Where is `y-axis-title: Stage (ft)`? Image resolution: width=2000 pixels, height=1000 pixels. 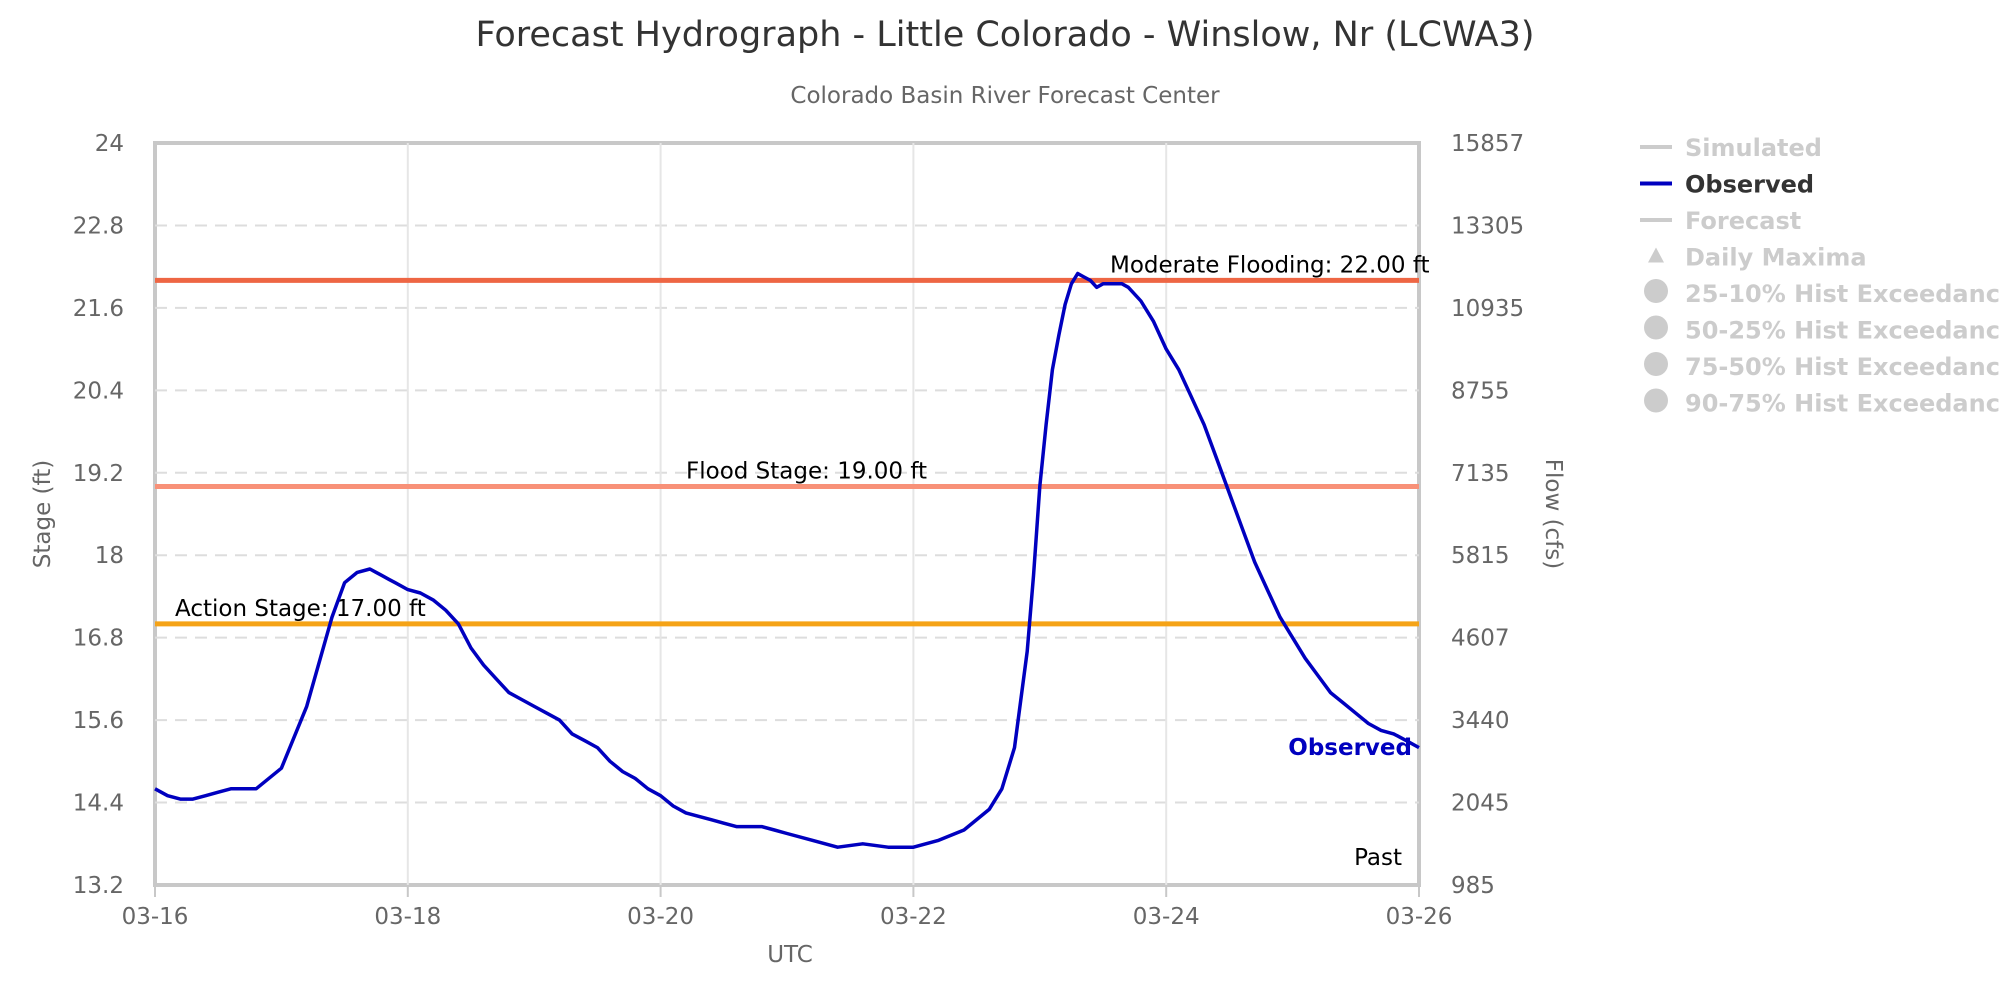 y-axis-title: Stage (ft) is located at coordinates (43, 514).